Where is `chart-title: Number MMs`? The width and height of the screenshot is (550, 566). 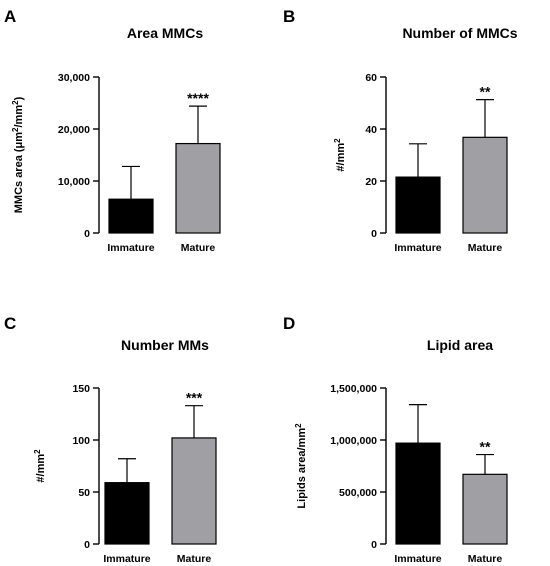
chart-title: Number MMs is located at coordinates (165, 345).